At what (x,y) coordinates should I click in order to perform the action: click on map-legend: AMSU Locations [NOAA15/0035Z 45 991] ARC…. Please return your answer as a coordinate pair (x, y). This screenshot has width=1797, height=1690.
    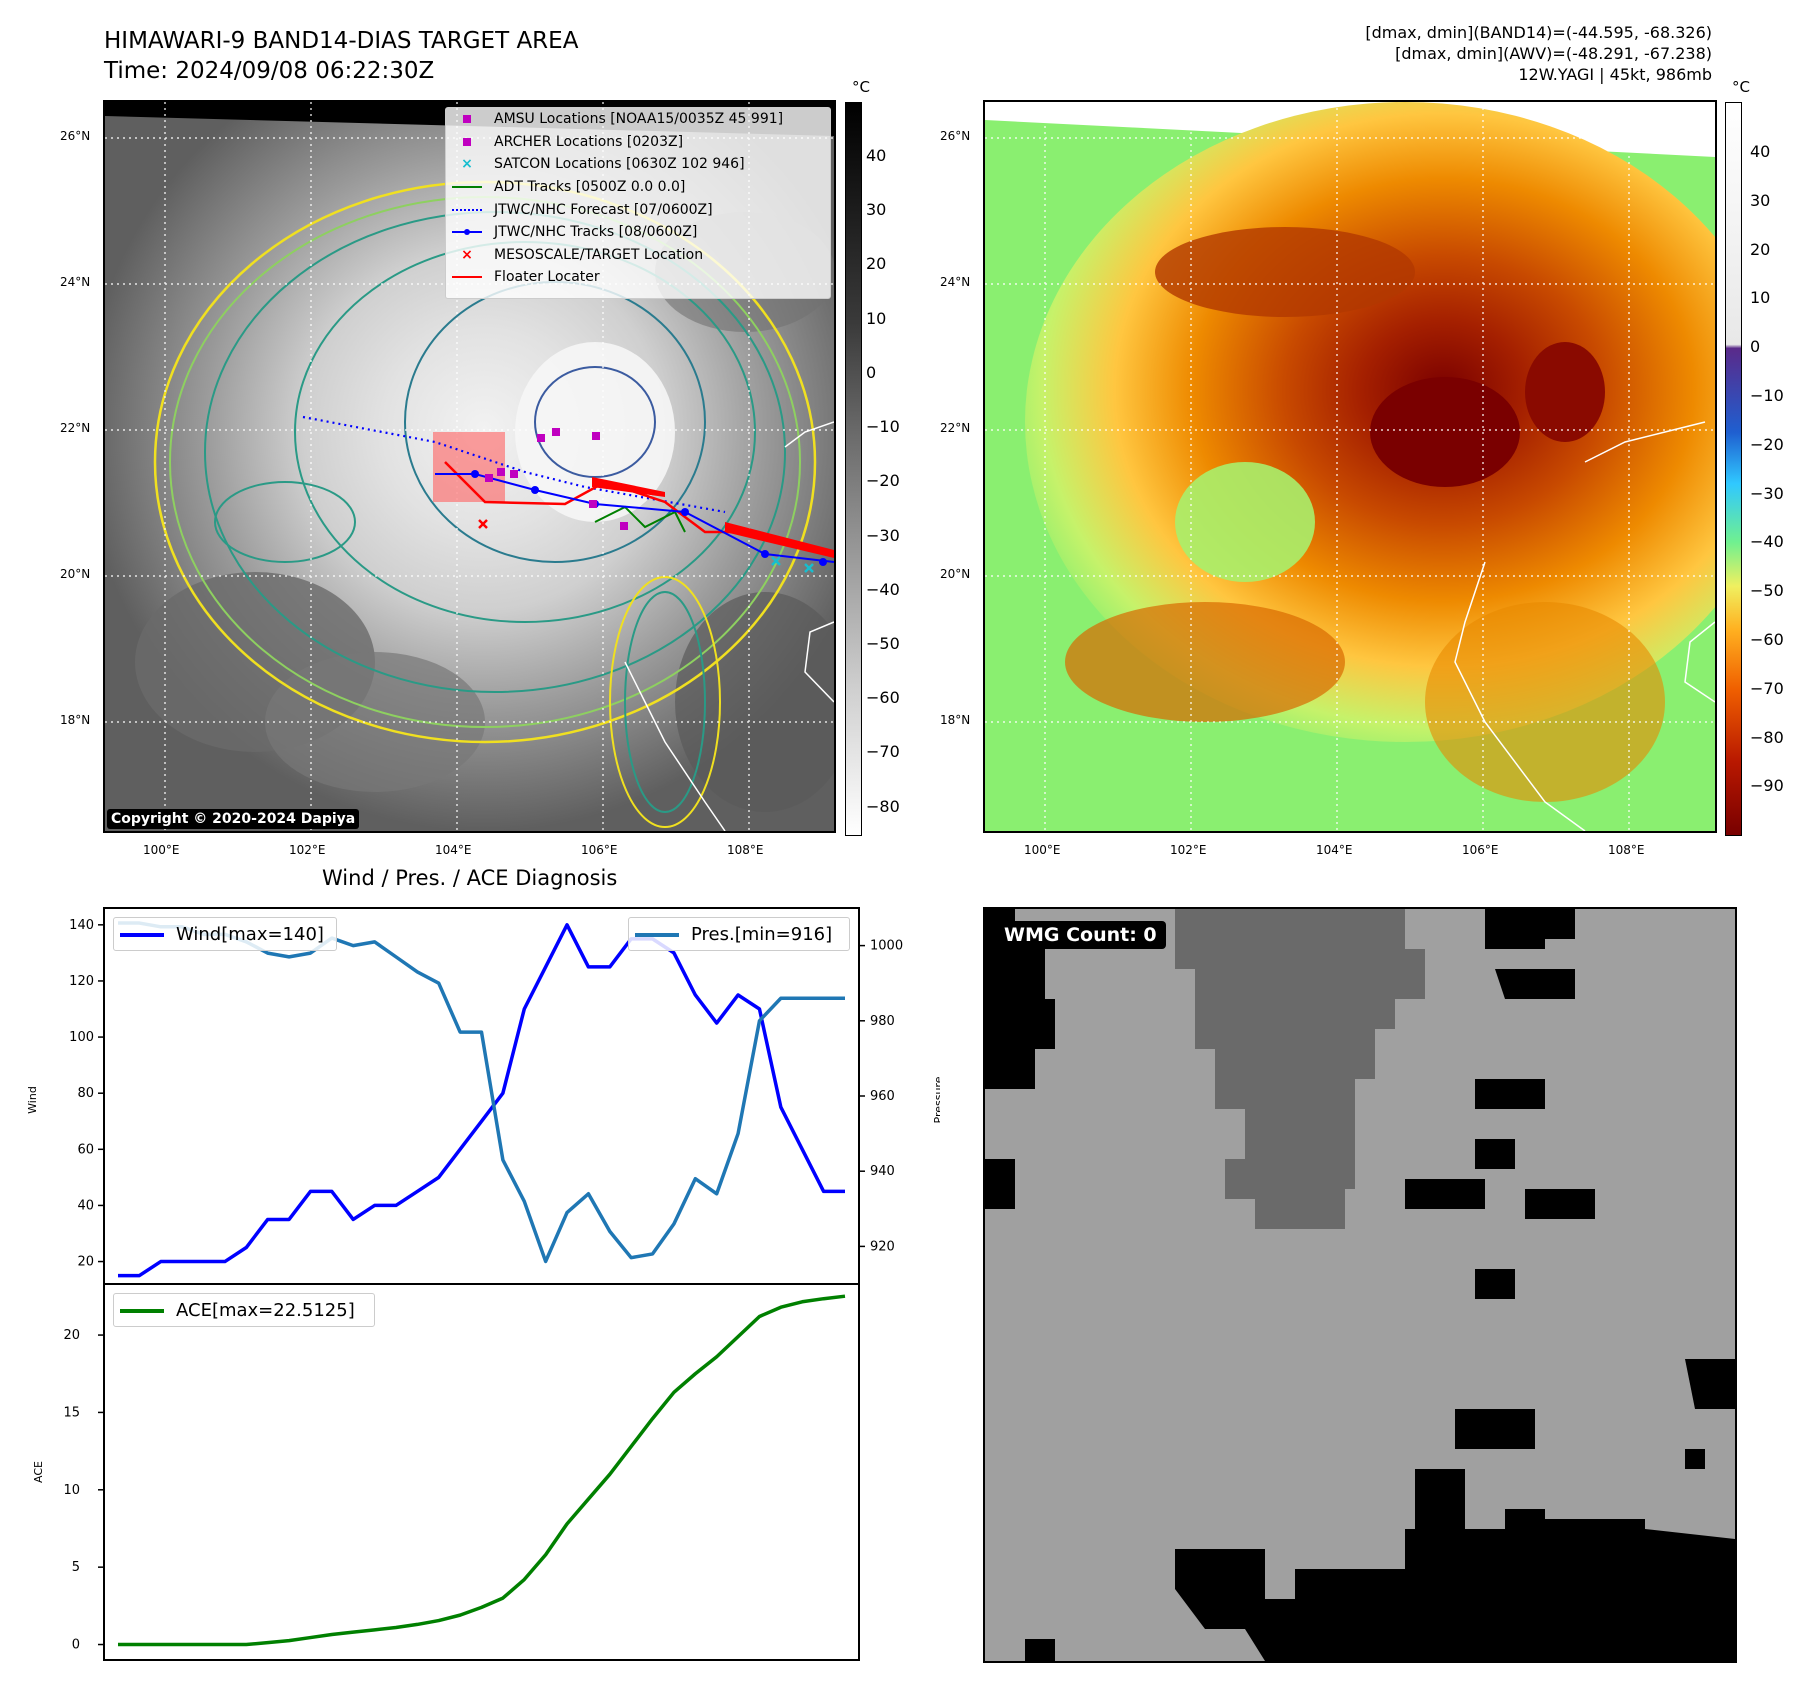
    Looking at the image, I should click on (638, 203).